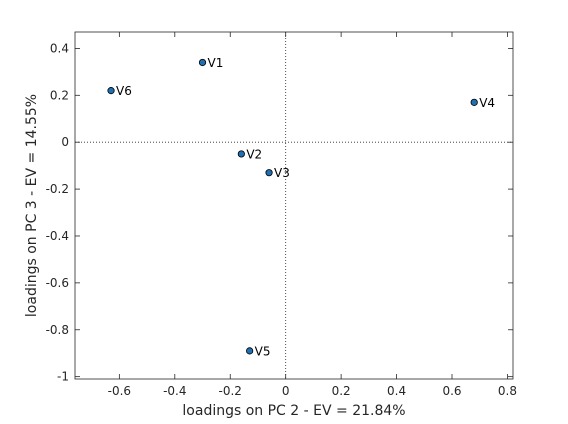 Image resolution: width=568 pixels, height=424 pixels. Describe the element at coordinates (57, 236) in the screenshot. I see `y-tick-label: -0.4` at that location.